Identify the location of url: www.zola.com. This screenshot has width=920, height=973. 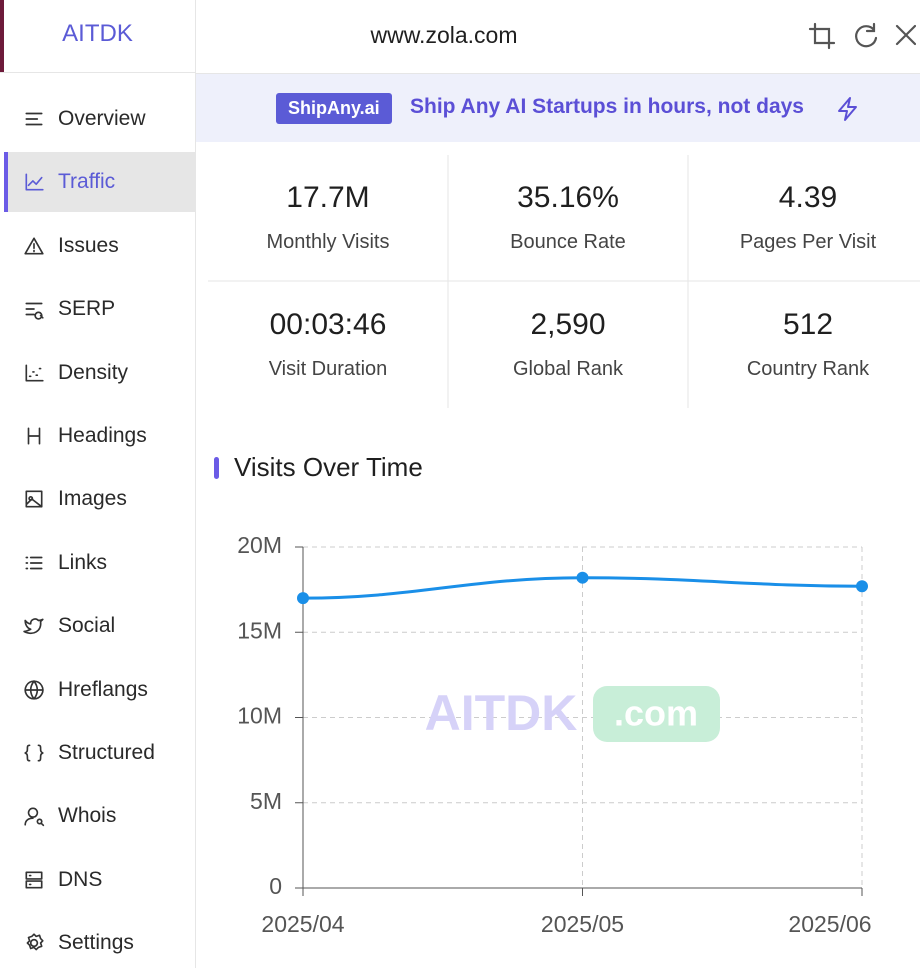
(444, 35).